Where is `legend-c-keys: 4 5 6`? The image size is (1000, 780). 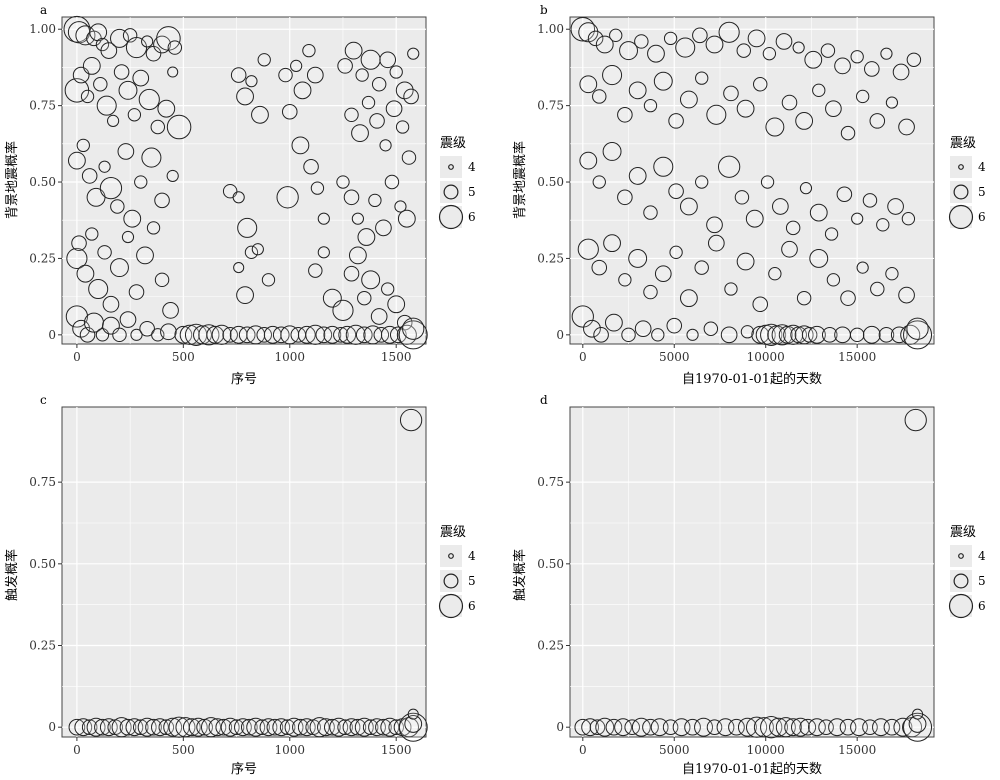
legend-c-keys: 4 5 6 is located at coordinates (457, 582).